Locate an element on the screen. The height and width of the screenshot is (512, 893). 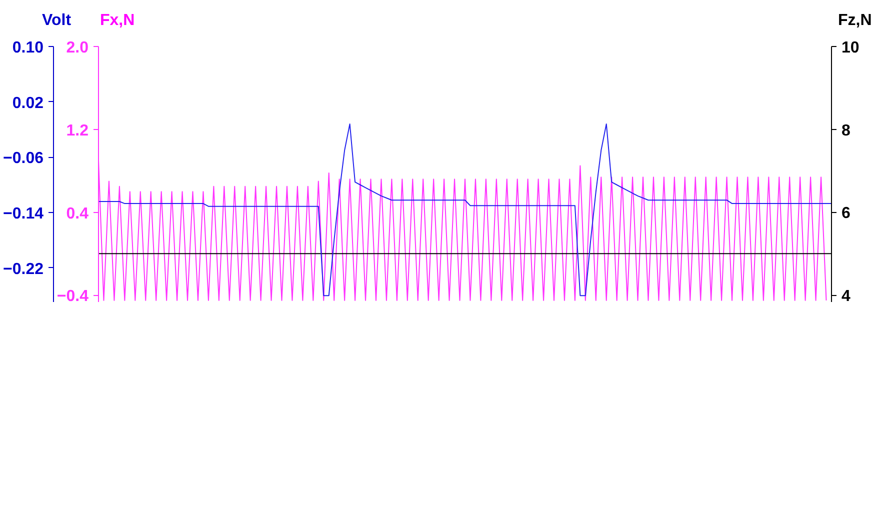
y2-tick-label: 10 is located at coordinates (851, 48).